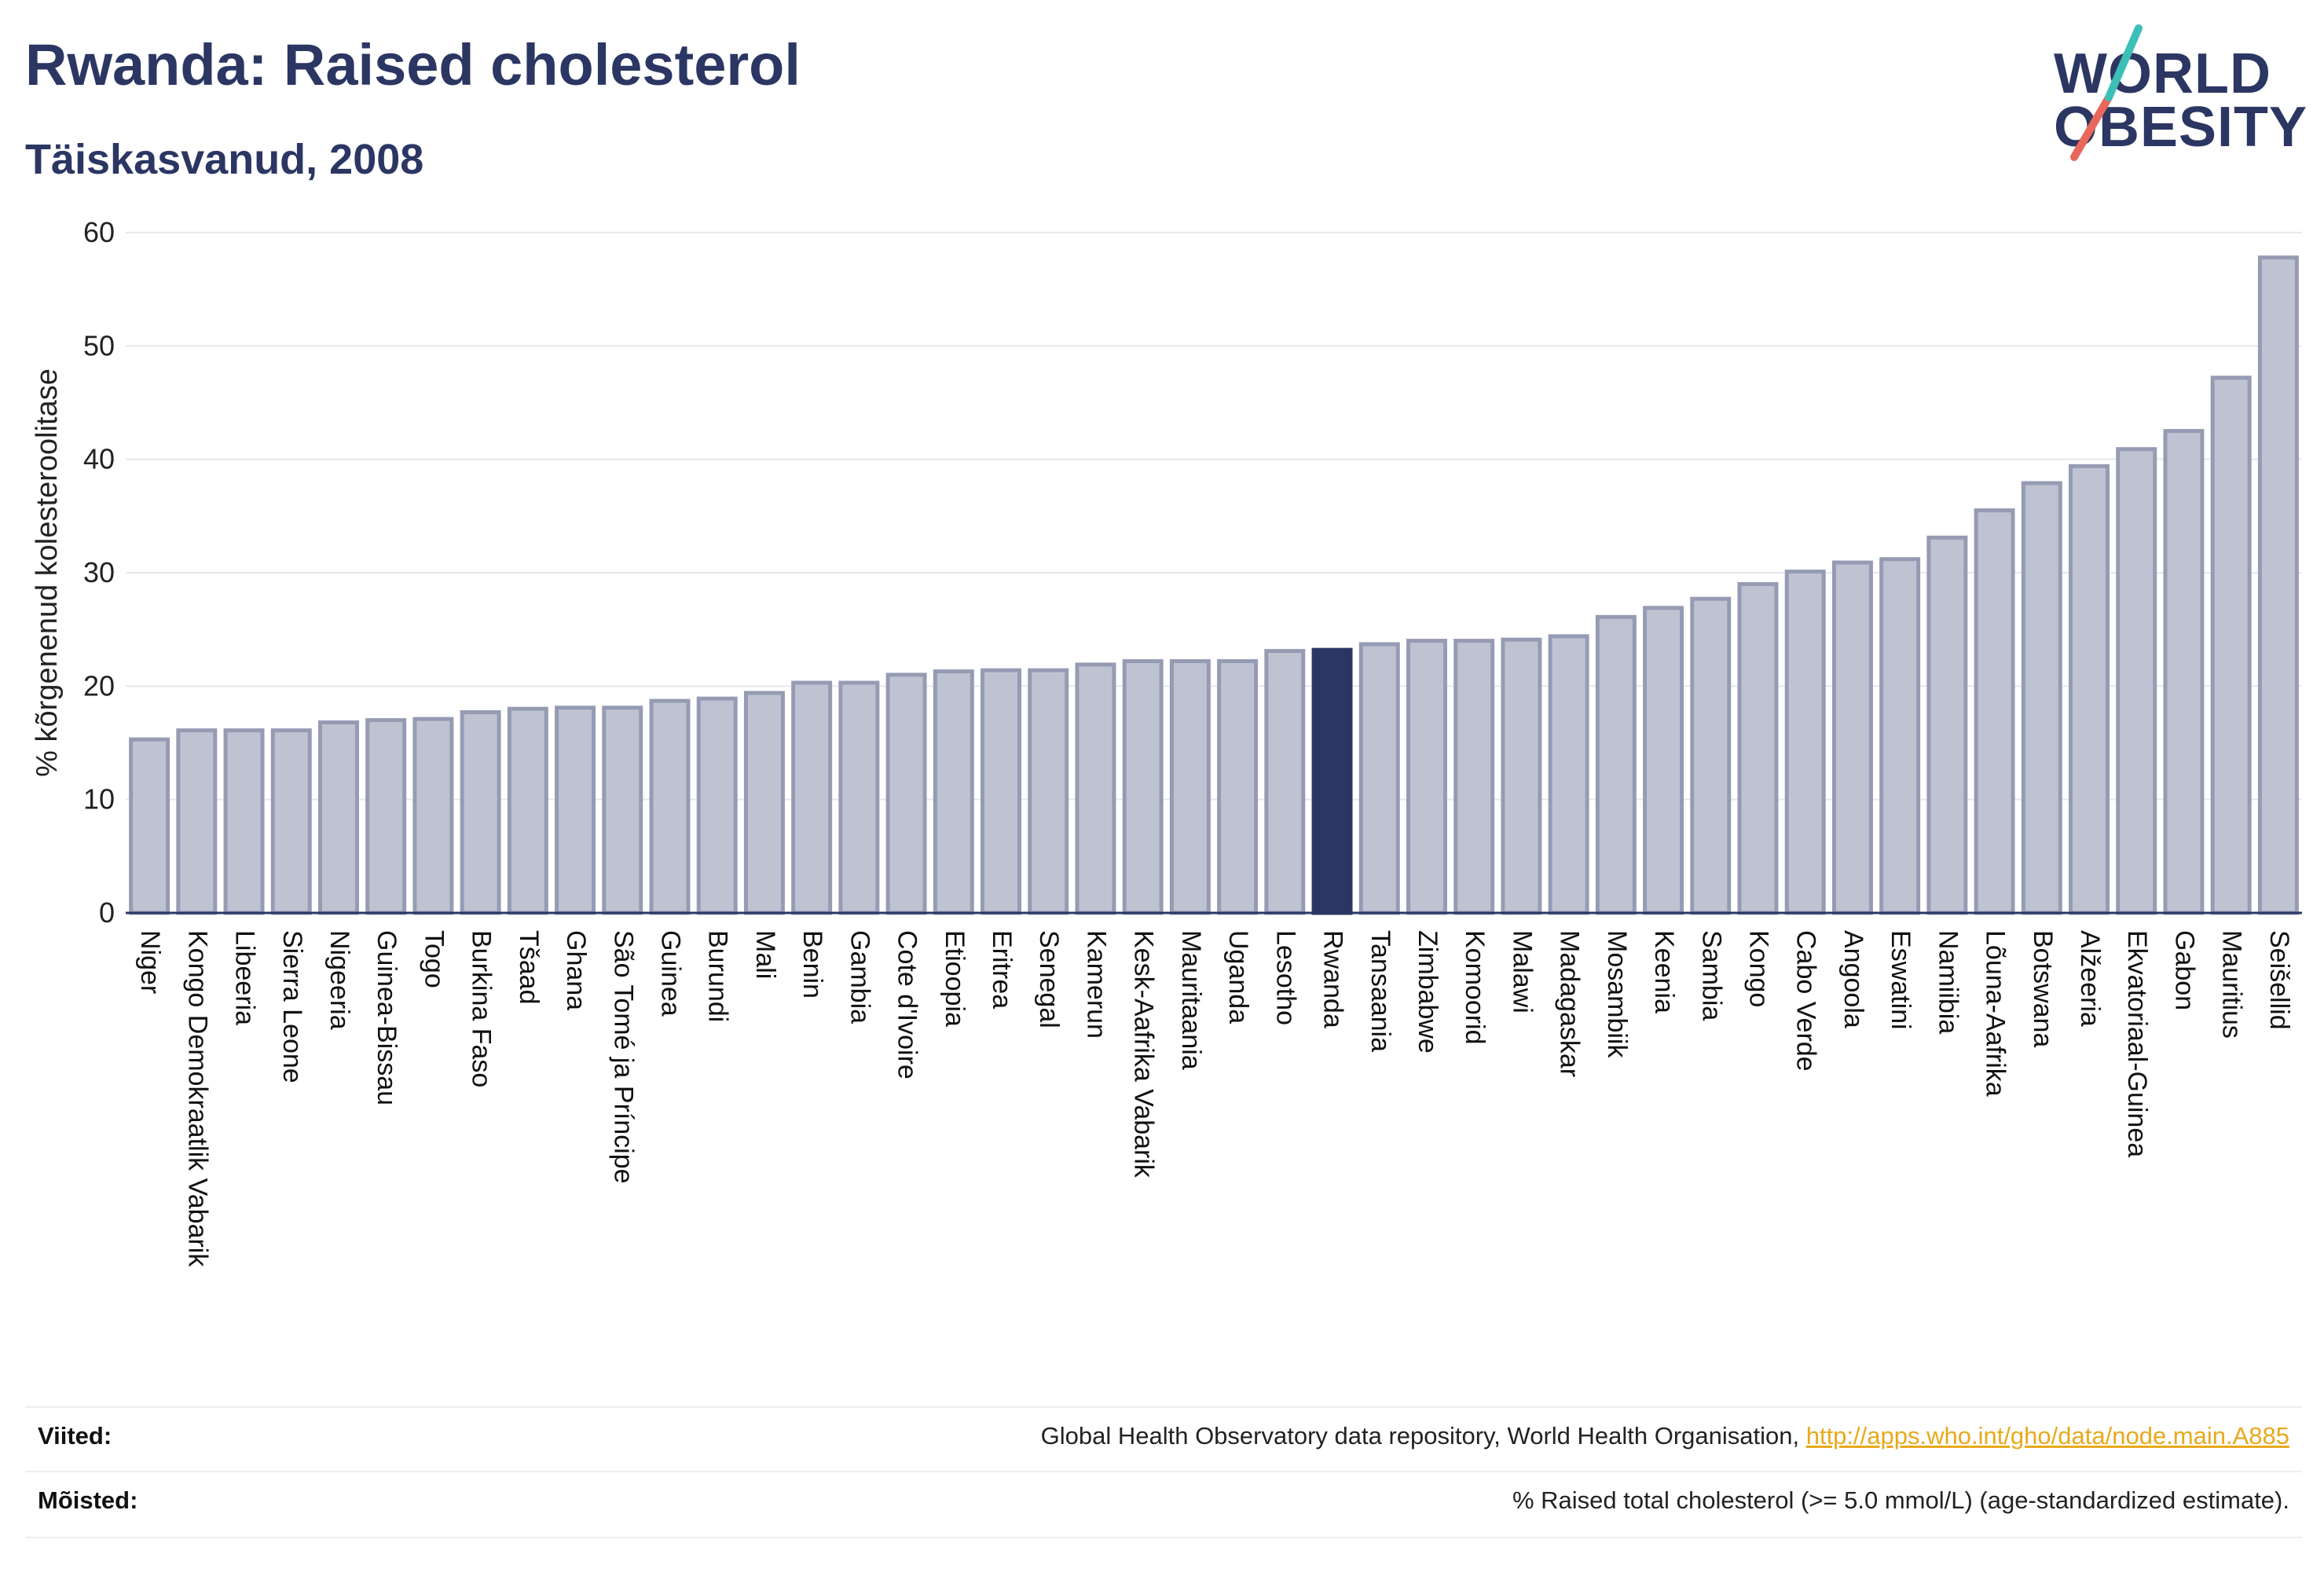  What do you see at coordinates (434, 959) in the screenshot?
I see `x-tick-label: Togo` at bounding box center [434, 959].